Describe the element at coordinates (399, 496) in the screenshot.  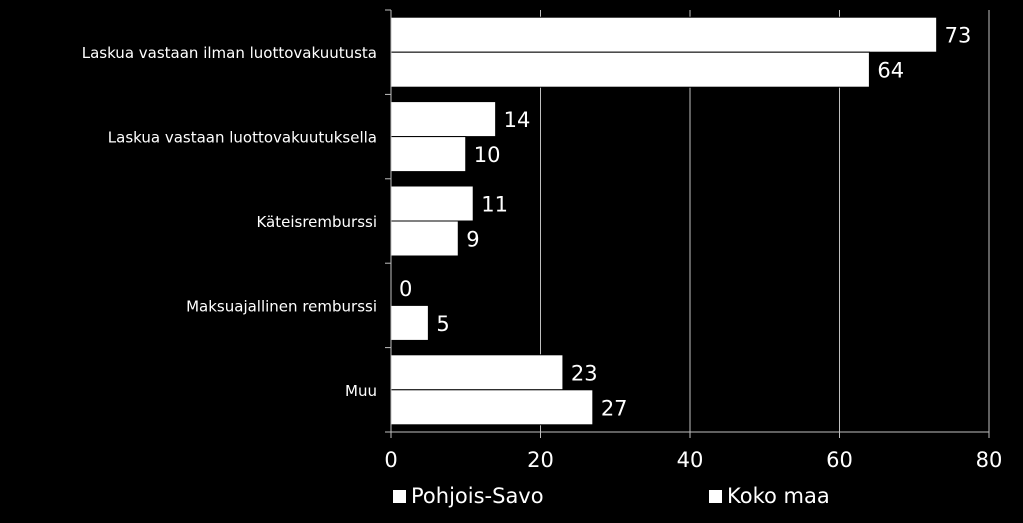
I see `legend-swatch-pohjois-savo` at that location.